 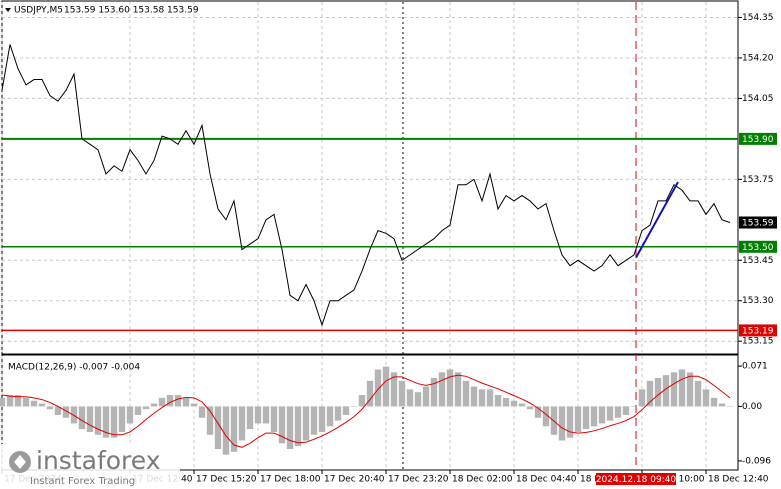 What do you see at coordinates (226, 480) in the screenshot?
I see `x-tick-label: 17 Dec 15:20` at bounding box center [226, 480].